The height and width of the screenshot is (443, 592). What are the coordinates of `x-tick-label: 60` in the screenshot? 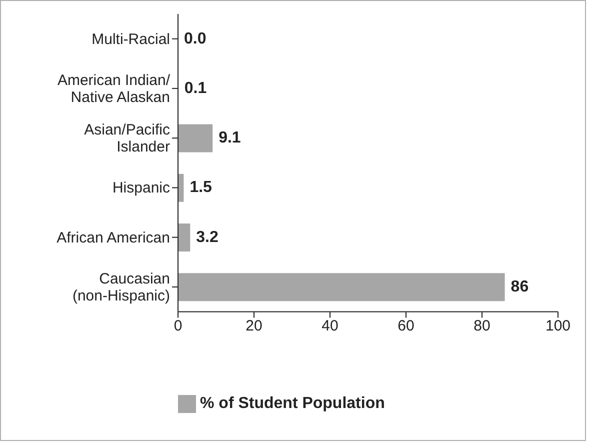 It's located at (406, 325).